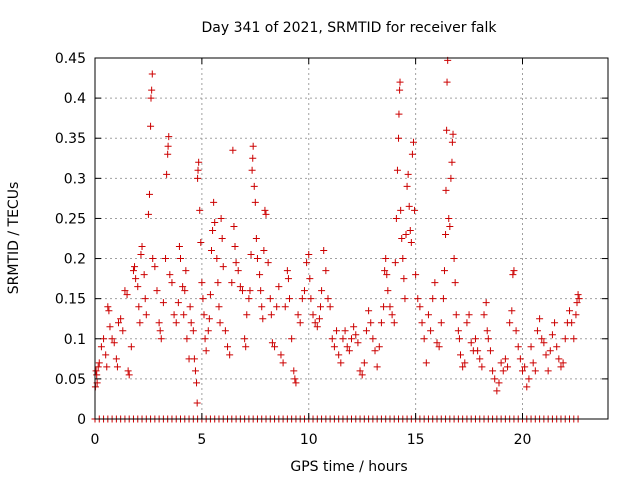 The height and width of the screenshot is (480, 640). I want to click on y-tick-label: 0.25, so click(70, 219).